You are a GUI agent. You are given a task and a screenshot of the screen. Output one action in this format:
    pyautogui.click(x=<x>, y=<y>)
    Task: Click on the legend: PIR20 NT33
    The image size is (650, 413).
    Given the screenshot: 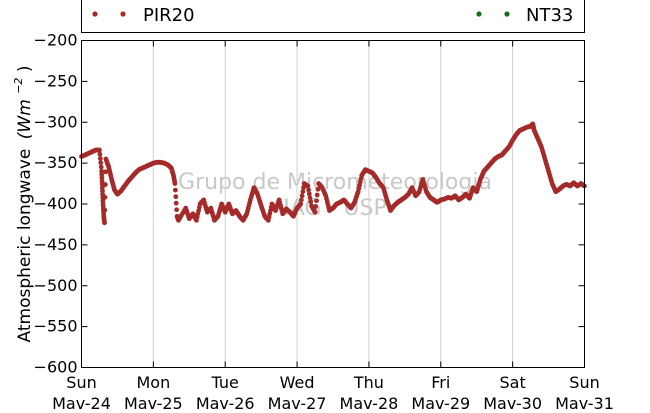 What is the action you would take?
    pyautogui.click(x=333, y=16)
    